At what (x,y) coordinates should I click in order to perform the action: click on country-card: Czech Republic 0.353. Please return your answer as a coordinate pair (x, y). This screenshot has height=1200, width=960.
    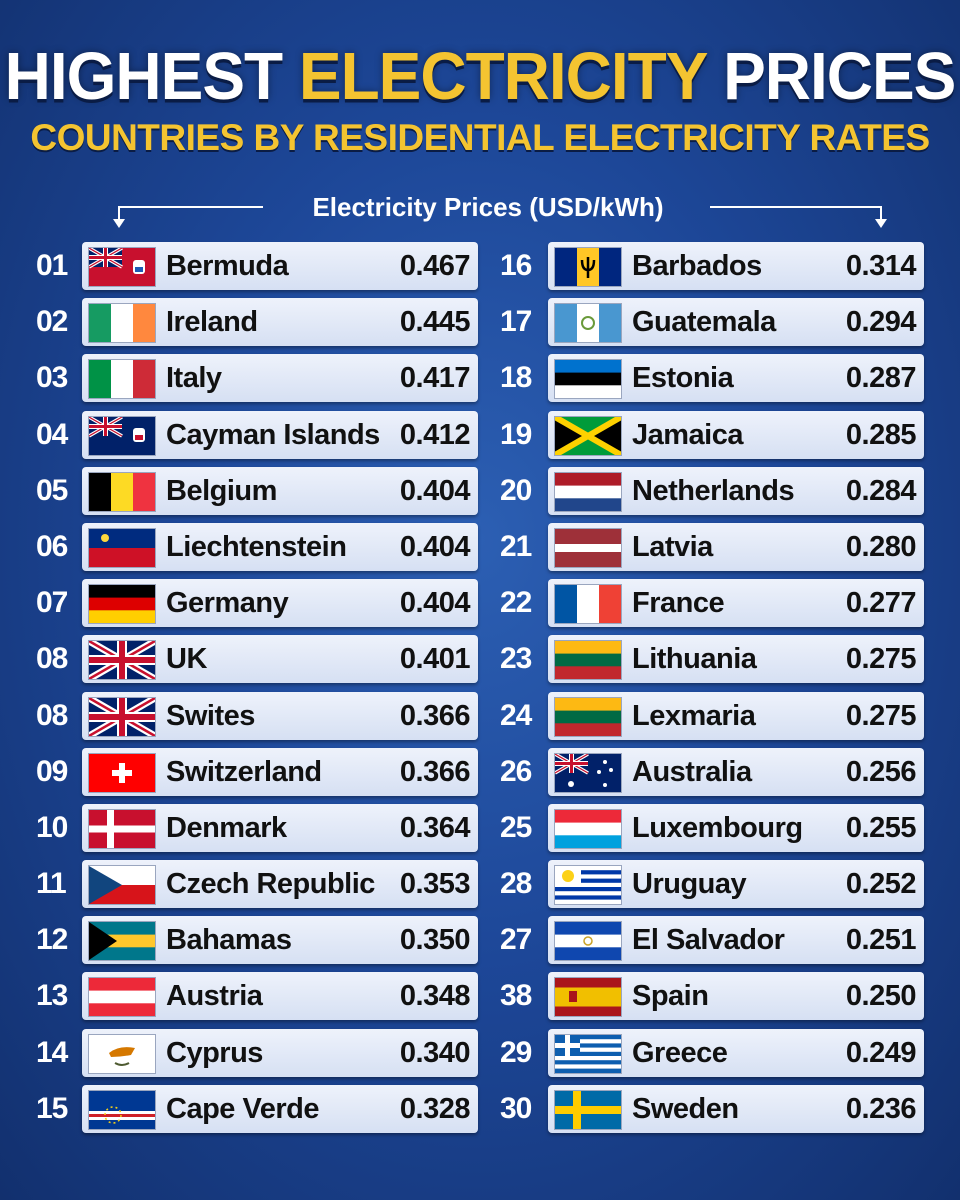
    Looking at the image, I should click on (280, 884).